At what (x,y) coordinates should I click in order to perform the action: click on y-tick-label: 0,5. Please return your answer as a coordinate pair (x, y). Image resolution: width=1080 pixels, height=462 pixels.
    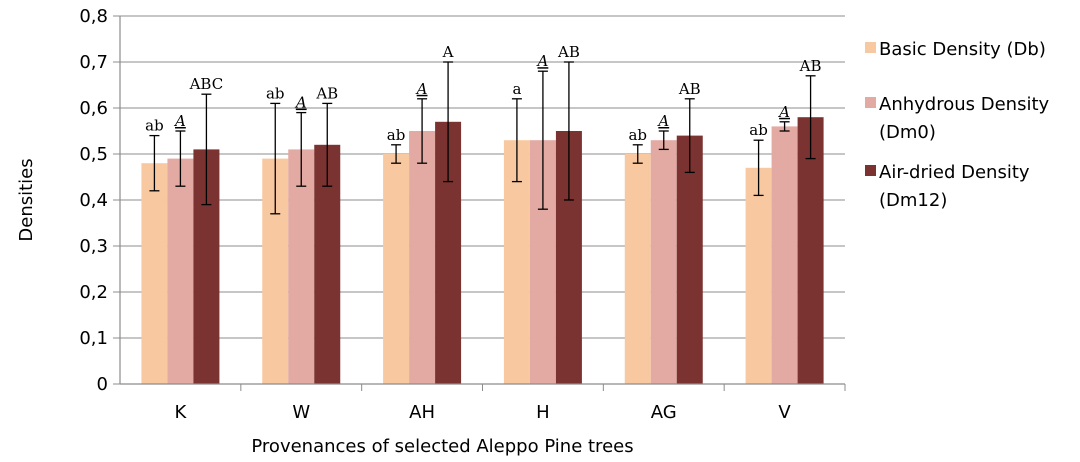
    Looking at the image, I should click on (93, 154).